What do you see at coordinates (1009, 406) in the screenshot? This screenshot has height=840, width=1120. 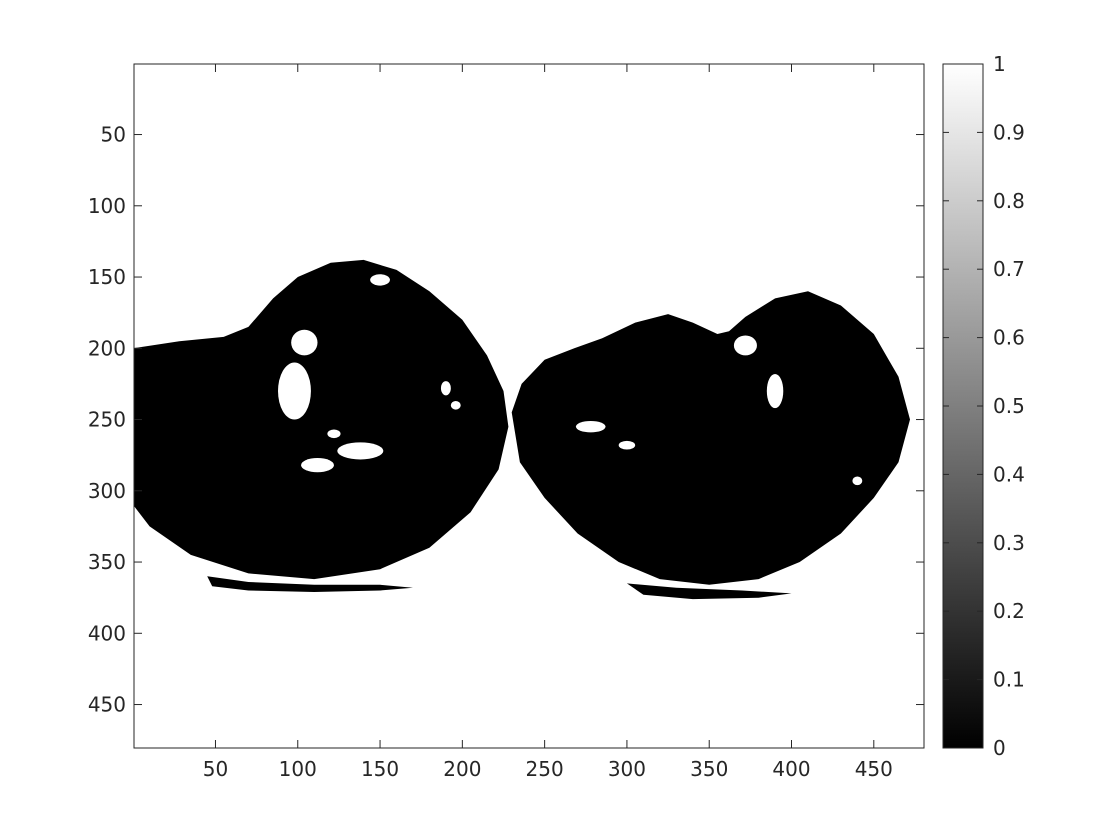 I see `colorbar-tick-label: 0.5` at bounding box center [1009, 406].